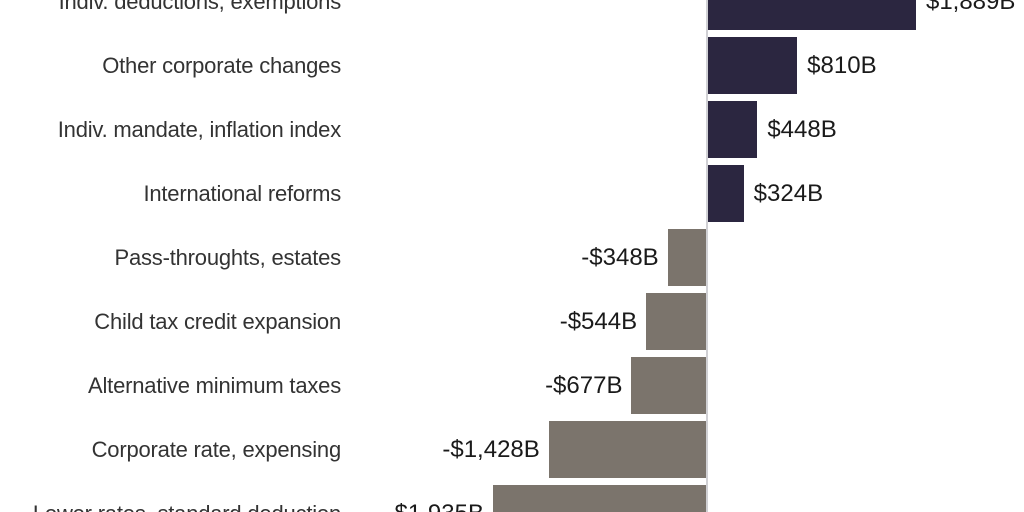 This screenshot has width=1024, height=512. I want to click on bar-row: Pass-throughts, estates -$348B, so click(512, 258).